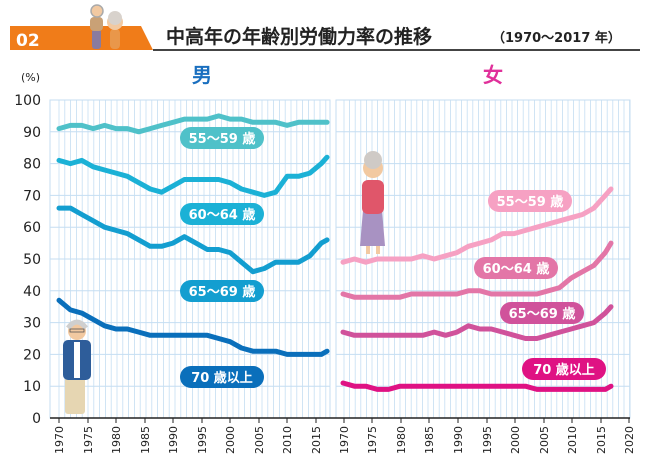 The image size is (650, 470). I want to click on header-badge-number: 02, so click(28, 41).